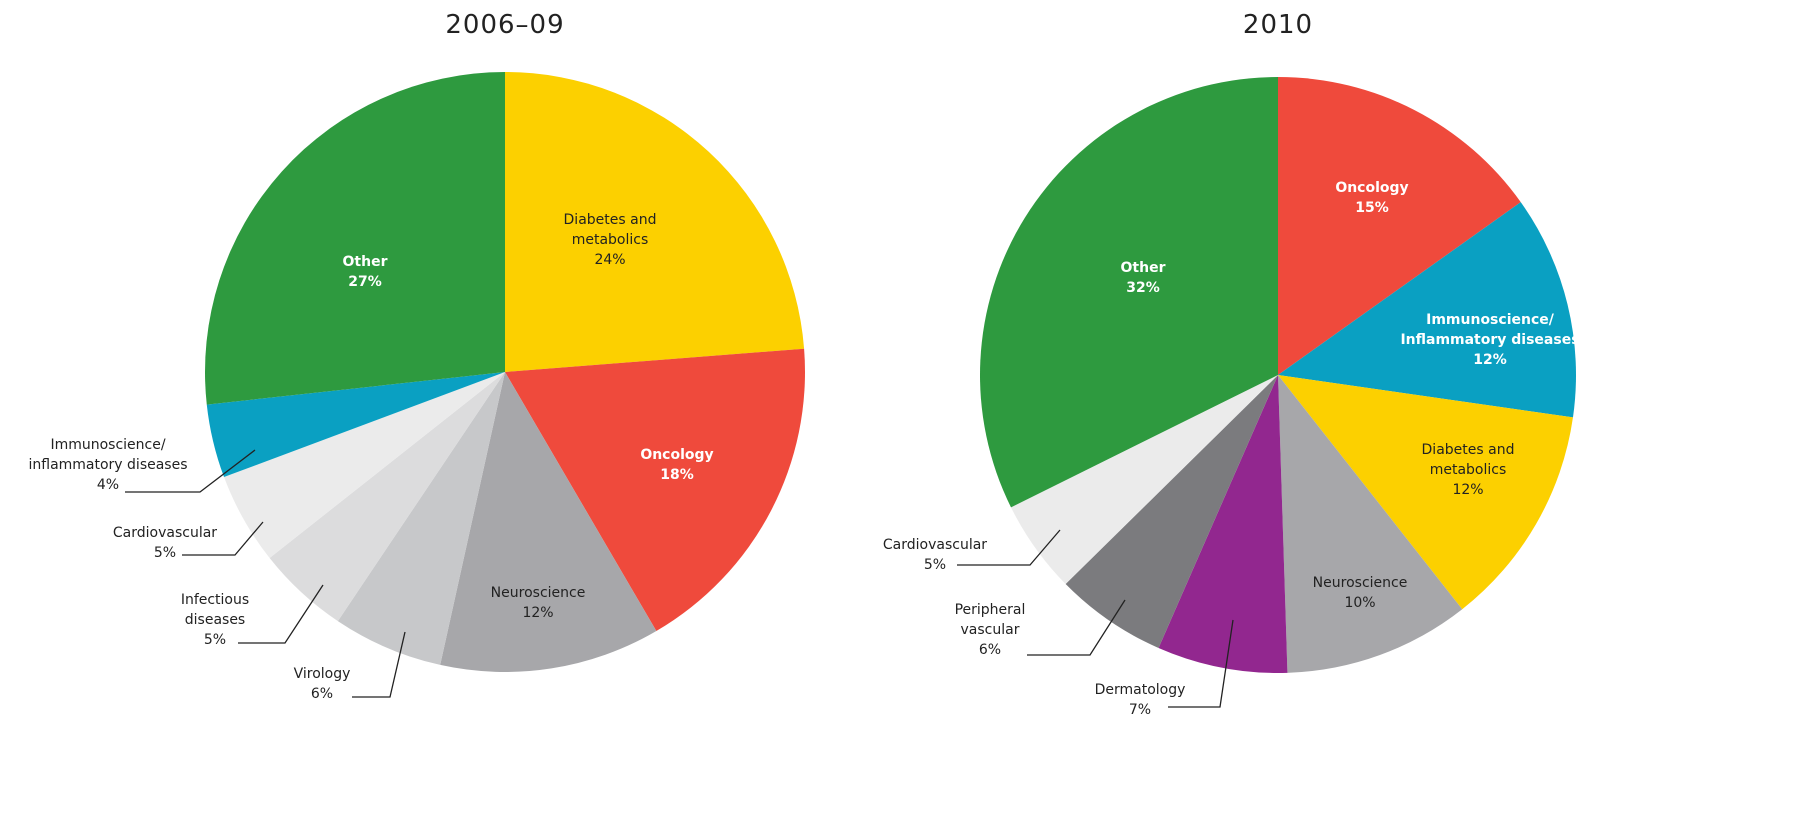  I want to click on slice-label: Neuroscience 12%, so click(538, 603).